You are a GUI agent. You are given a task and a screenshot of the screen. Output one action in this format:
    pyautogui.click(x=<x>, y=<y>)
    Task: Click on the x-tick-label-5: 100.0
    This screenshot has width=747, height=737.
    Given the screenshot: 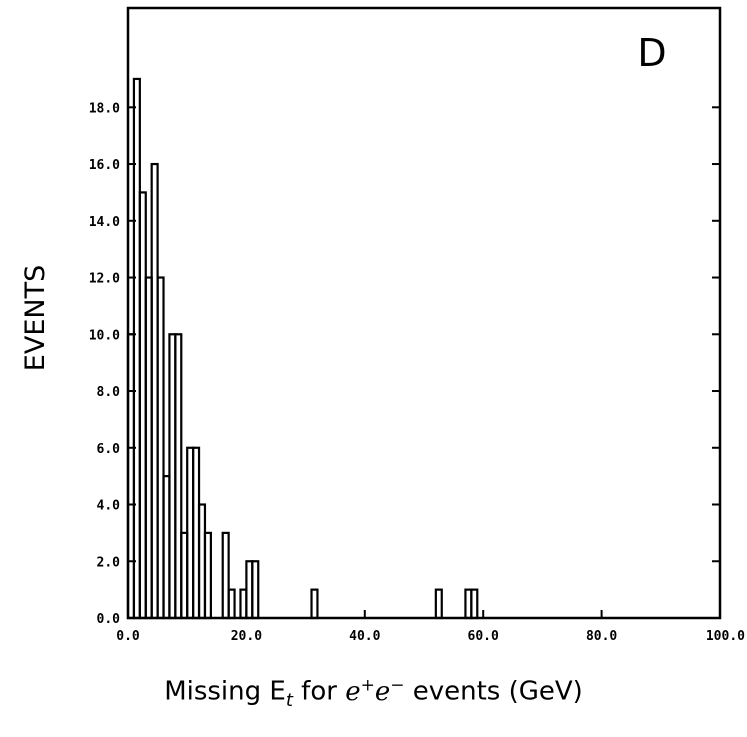 What is the action you would take?
    pyautogui.click(x=725, y=636)
    